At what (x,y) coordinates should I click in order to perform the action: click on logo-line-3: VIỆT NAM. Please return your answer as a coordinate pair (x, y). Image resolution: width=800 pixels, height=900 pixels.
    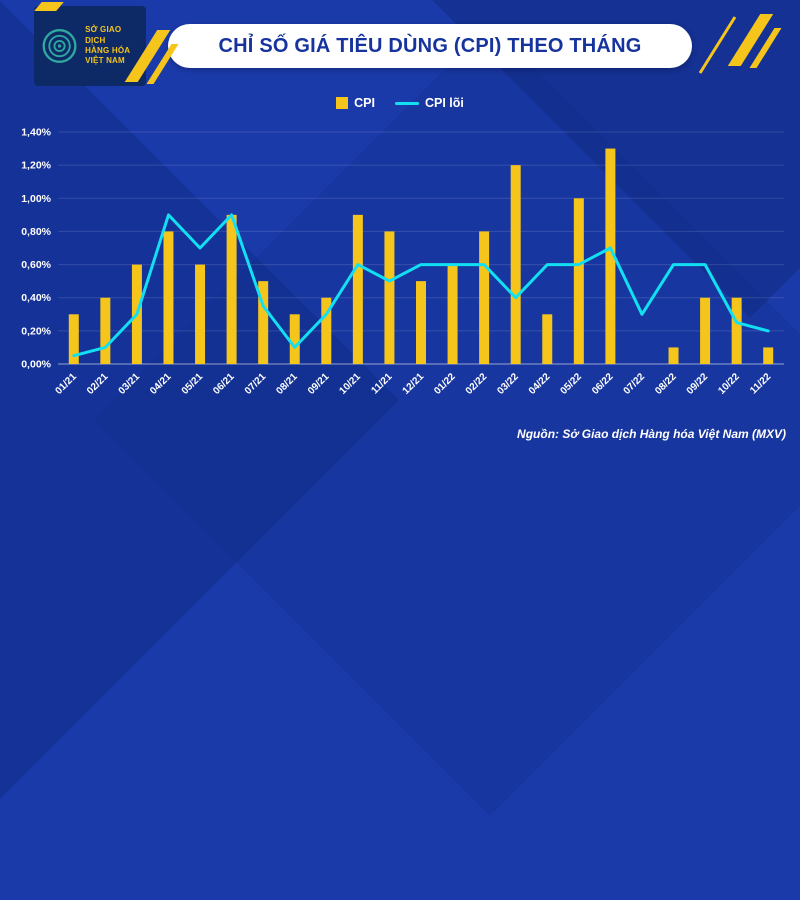
    Looking at the image, I should click on (105, 61).